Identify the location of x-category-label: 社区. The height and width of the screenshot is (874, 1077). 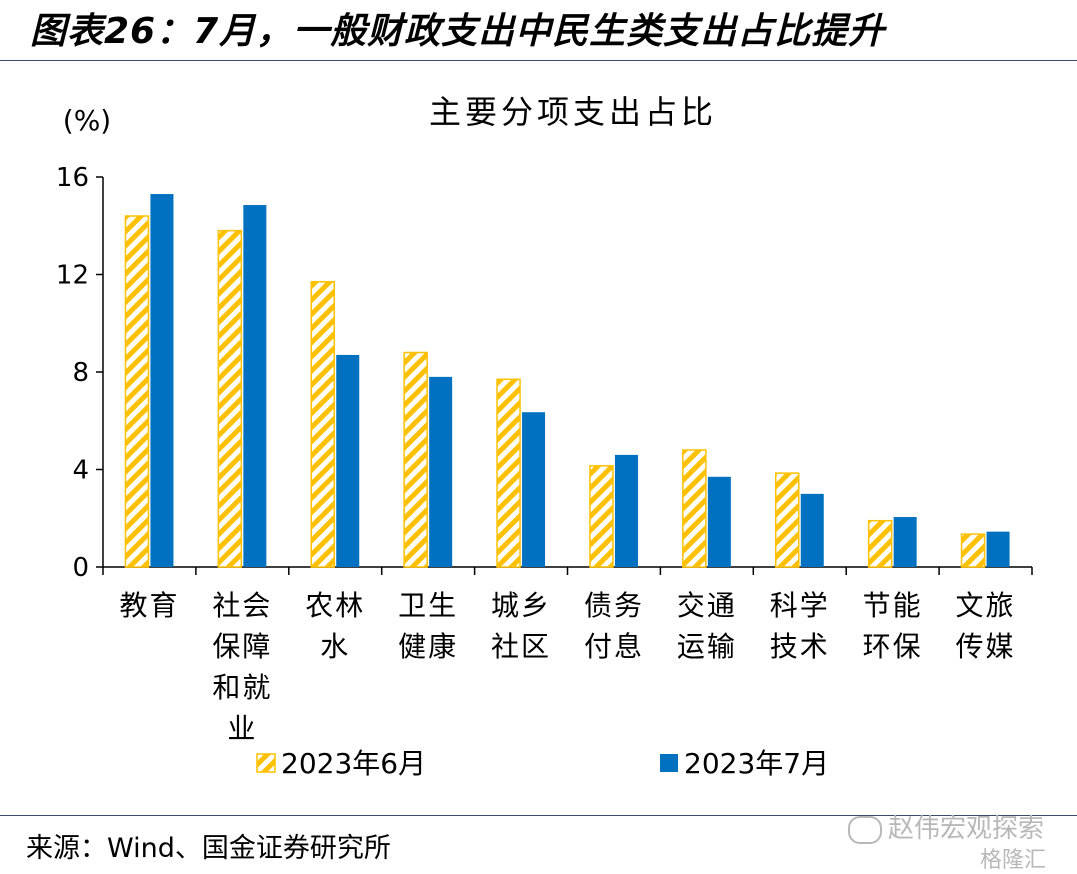
(521, 646).